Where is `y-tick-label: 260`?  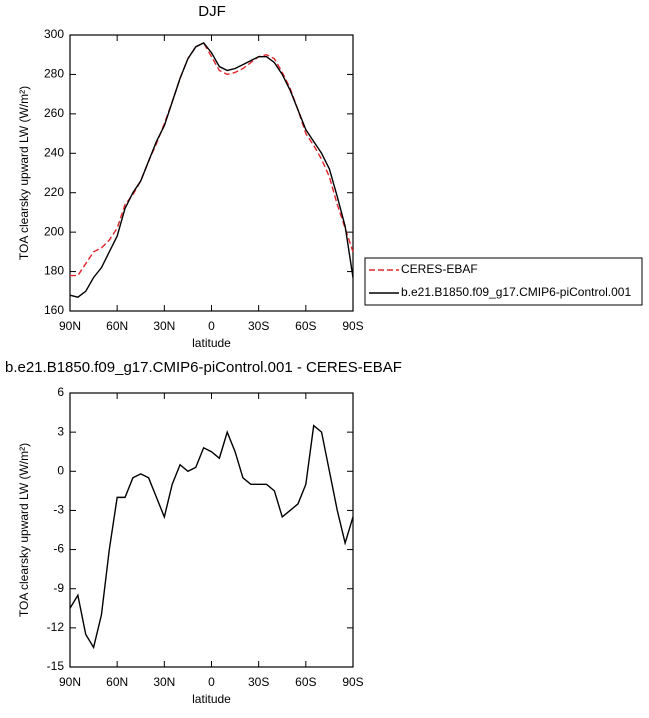
y-tick-label: 260 is located at coordinates (54, 113).